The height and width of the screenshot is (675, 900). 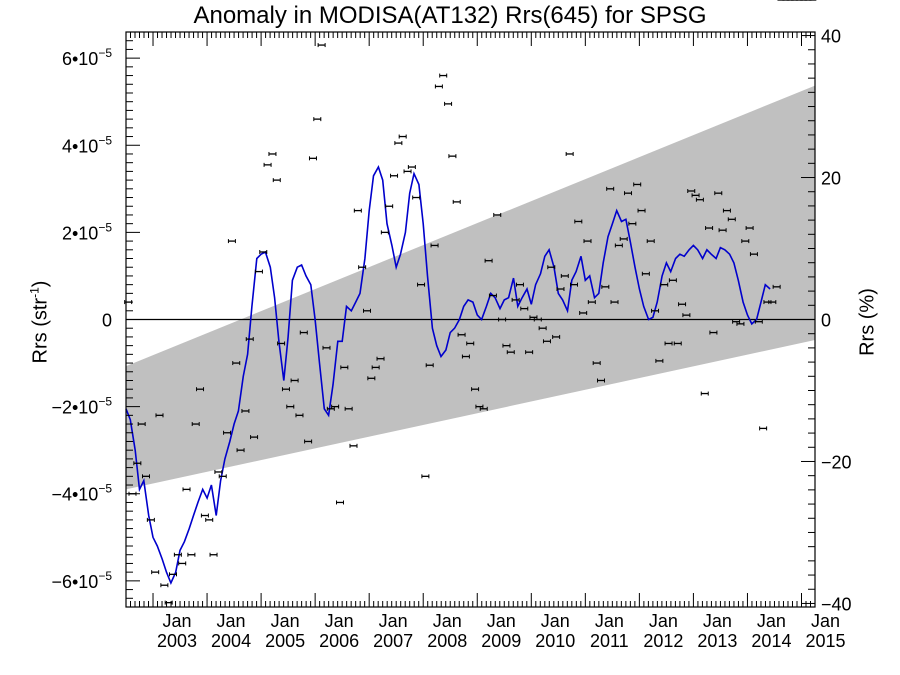 I want to click on x-tick-label-year: 2012, so click(x=663, y=641).